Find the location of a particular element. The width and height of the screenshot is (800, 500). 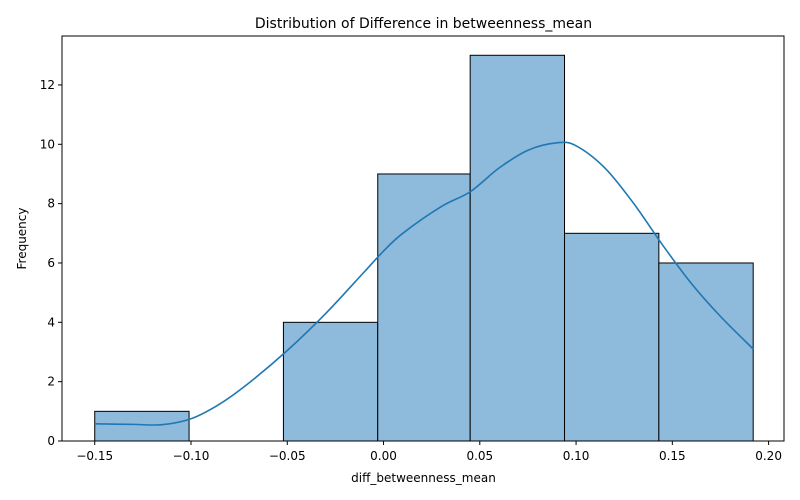

x-tick-label: 0.10 is located at coordinates (576, 456).